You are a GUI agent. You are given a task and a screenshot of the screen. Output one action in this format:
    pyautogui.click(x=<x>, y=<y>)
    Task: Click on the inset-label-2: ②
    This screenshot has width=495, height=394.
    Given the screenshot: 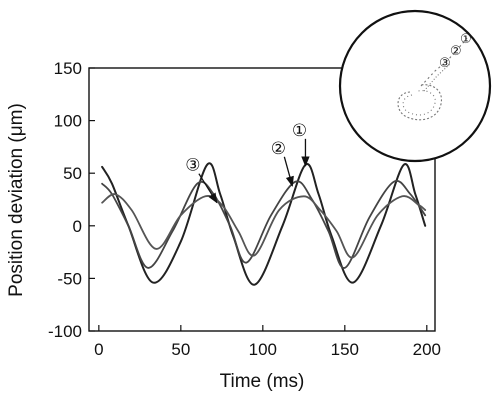 What is the action you would take?
    pyautogui.click(x=456, y=51)
    